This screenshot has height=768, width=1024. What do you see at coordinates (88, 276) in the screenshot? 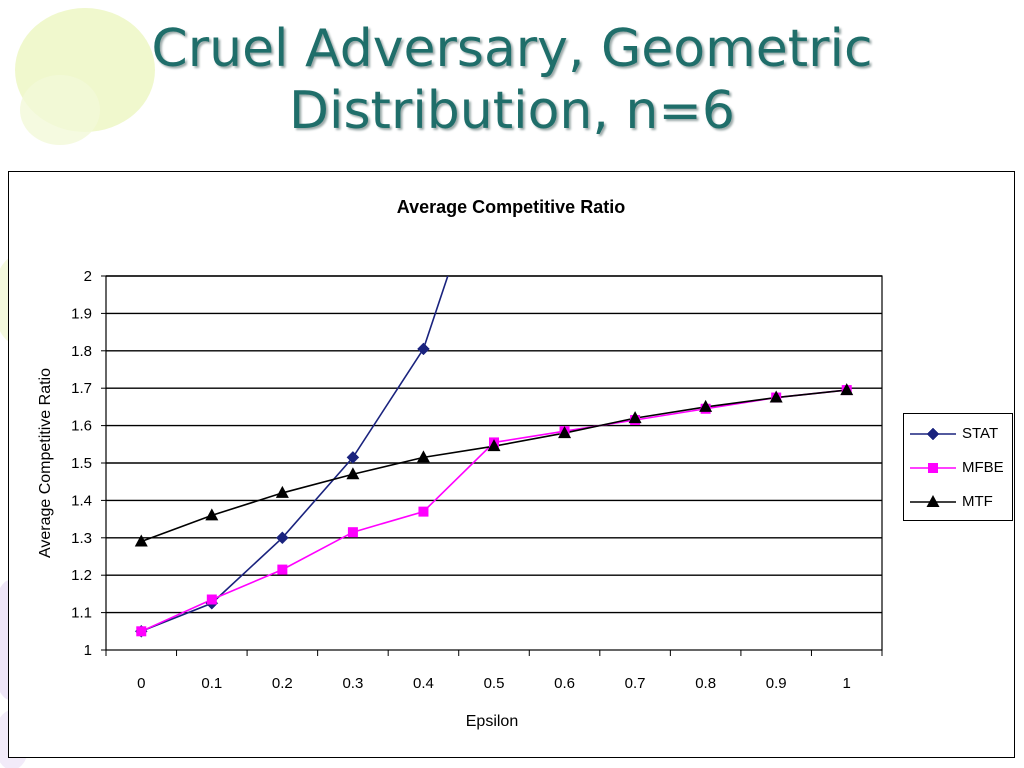
I see `y-tick-label: 2` at bounding box center [88, 276].